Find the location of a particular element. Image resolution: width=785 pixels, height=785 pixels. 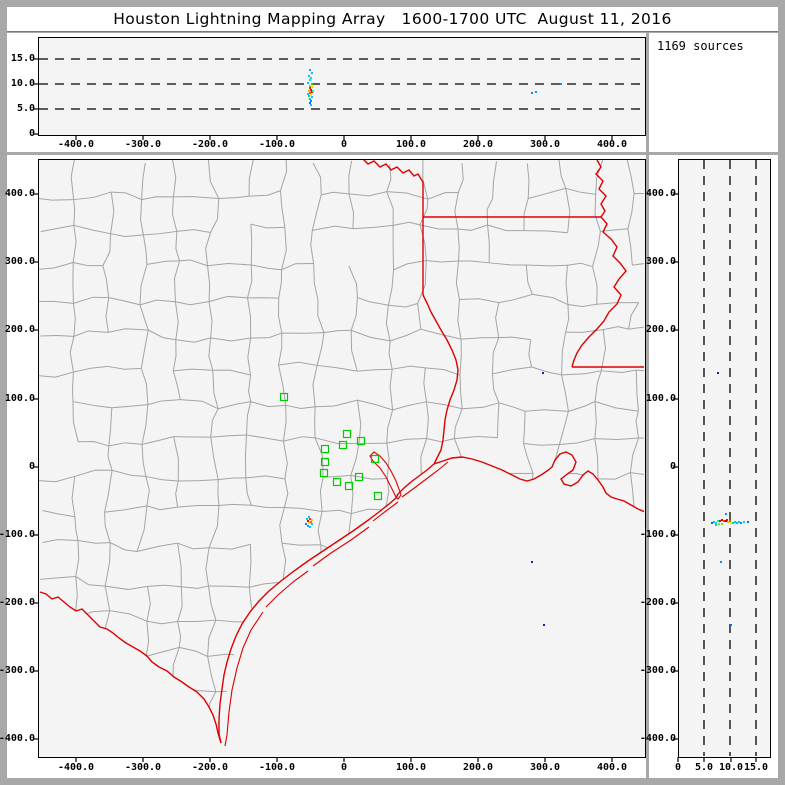

alt-ew-plot-box is located at coordinates (342, 86).